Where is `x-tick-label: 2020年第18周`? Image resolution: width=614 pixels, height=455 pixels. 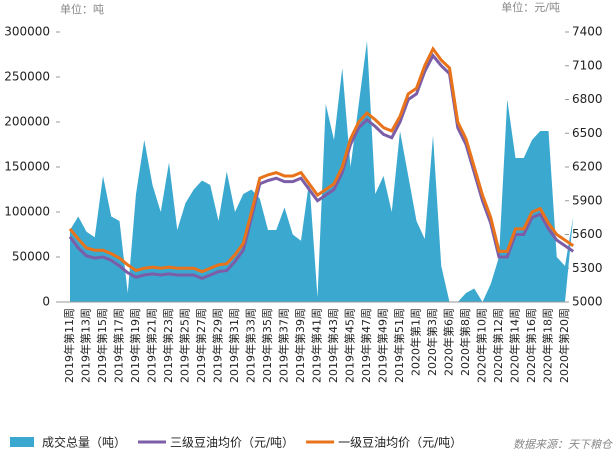 x-tick-label: 2020年第18周 is located at coordinates (548, 345).